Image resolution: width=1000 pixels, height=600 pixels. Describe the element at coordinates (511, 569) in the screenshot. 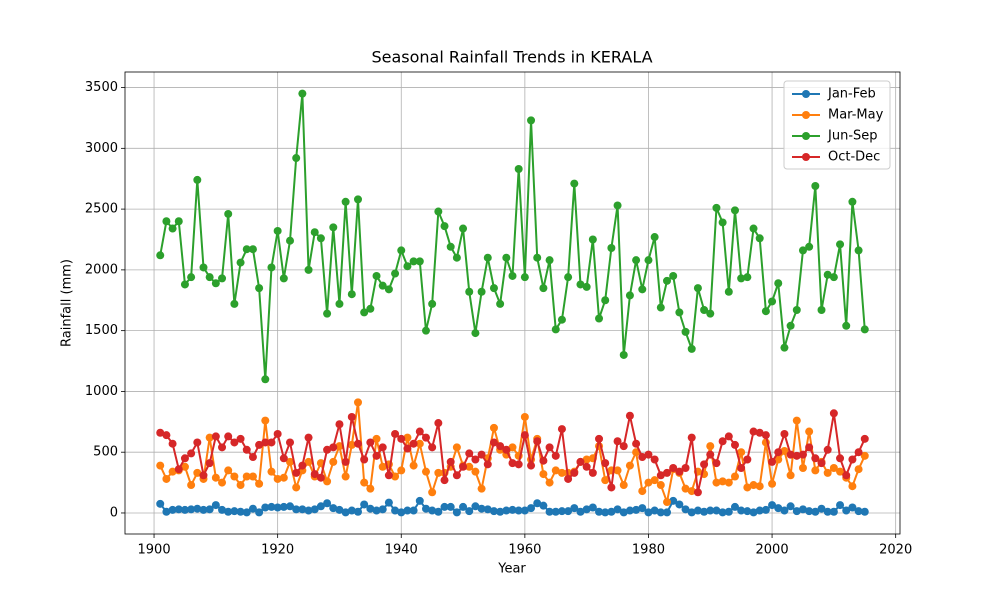

I see `x-axis-label: Year` at that location.